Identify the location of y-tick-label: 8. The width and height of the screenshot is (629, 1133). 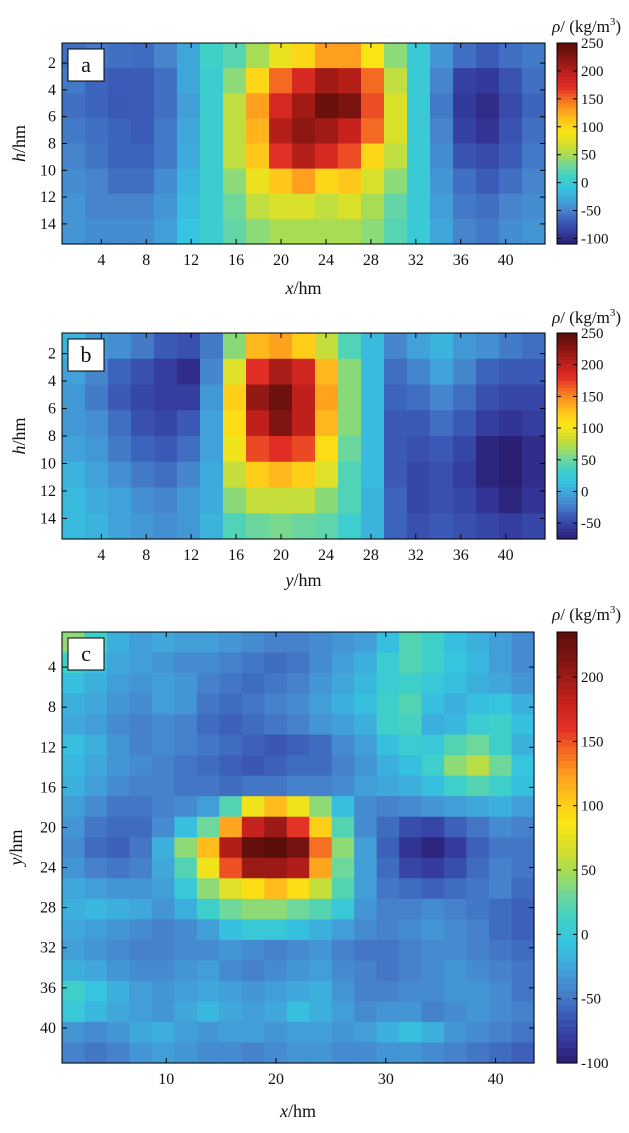
(52, 707).